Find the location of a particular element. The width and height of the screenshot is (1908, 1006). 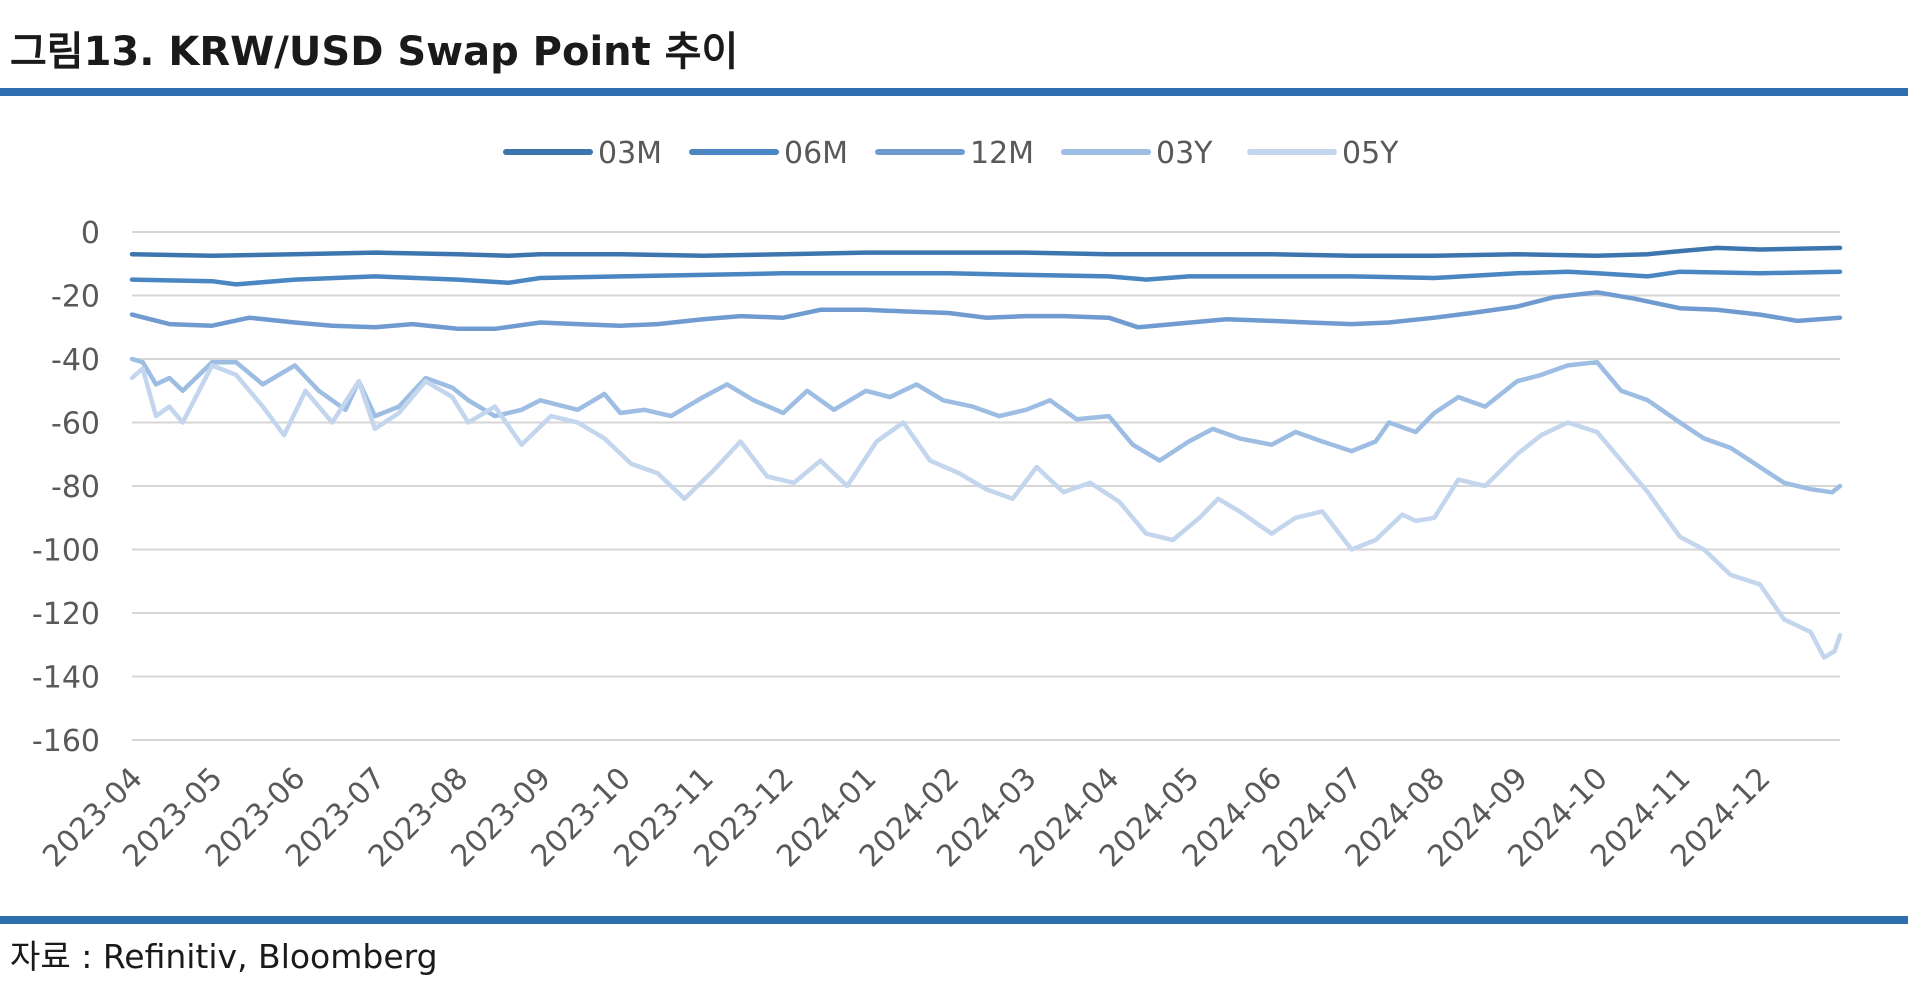

bottom-divider is located at coordinates (954, 920).